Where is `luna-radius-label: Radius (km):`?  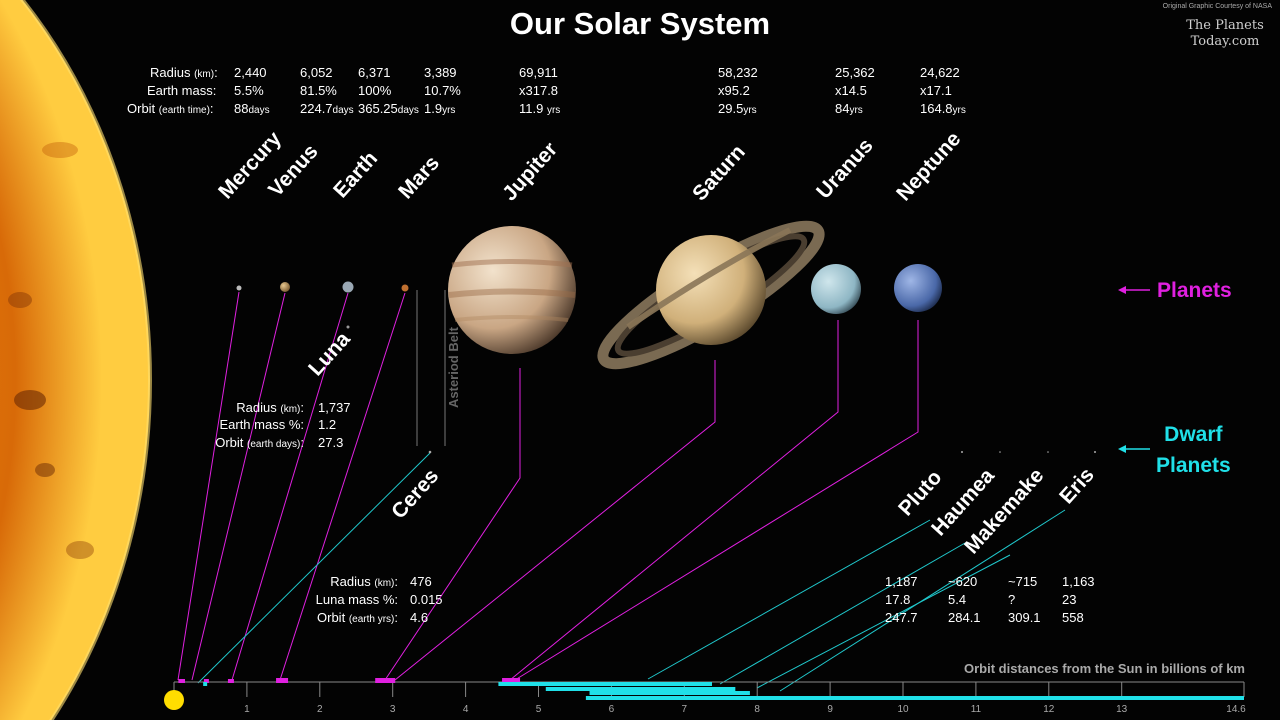
luna-radius-label: Radius (km): is located at coordinates (270, 407).